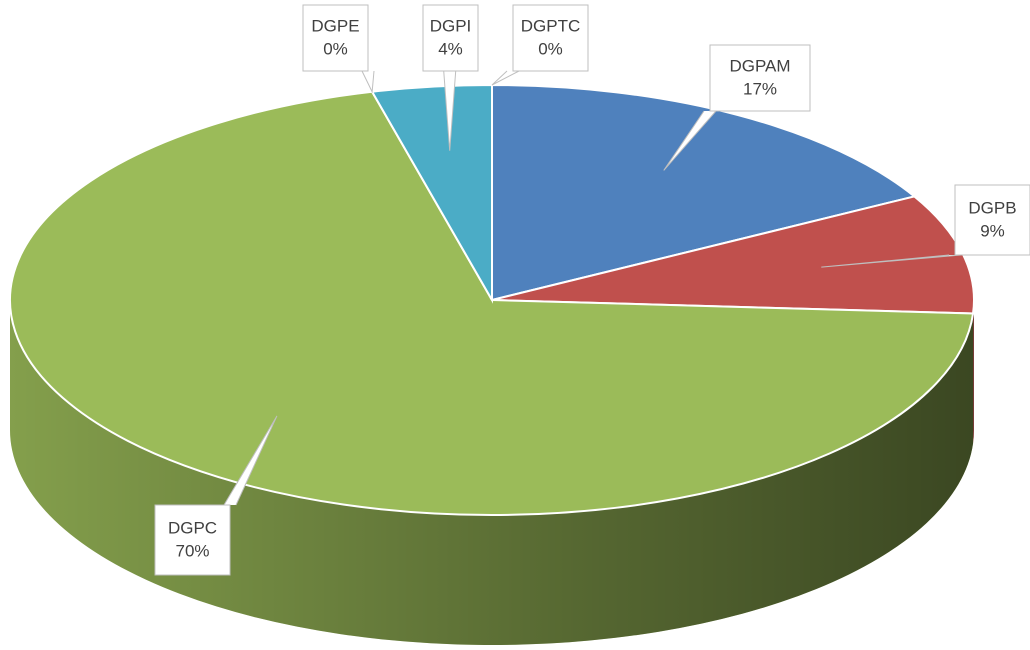  Describe the element at coordinates (450, 48) in the screenshot. I see `data-label: 4%` at that location.